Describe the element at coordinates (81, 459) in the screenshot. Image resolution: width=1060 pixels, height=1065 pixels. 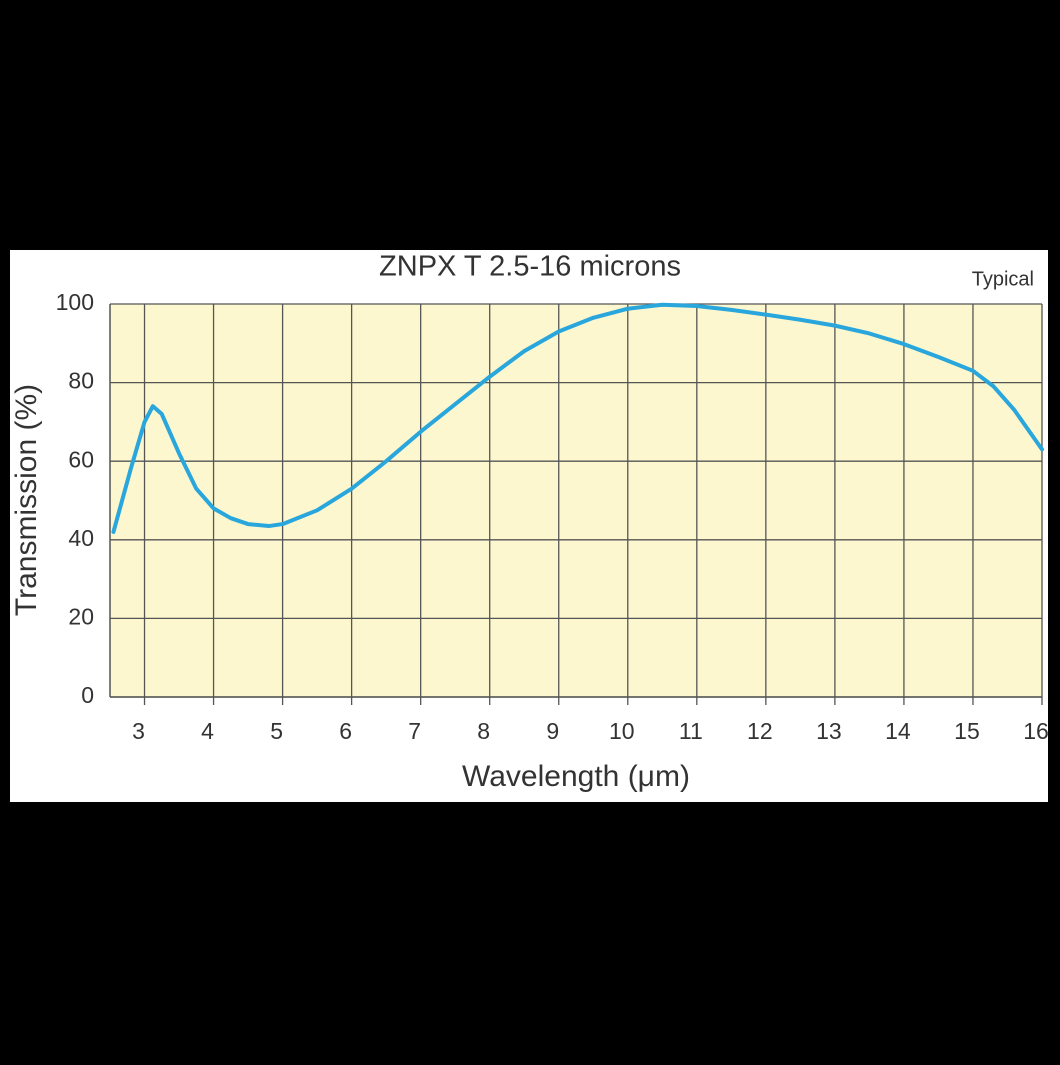
I see `y-tick-label: 60` at that location.